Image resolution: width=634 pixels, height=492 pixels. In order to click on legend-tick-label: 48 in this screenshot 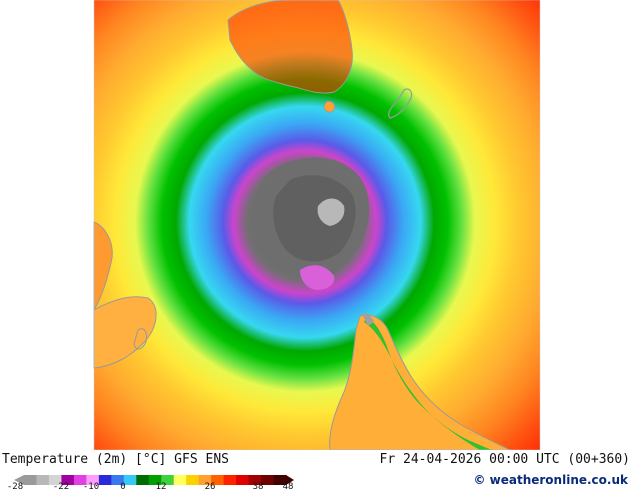, I will do `click(288, 487)`.